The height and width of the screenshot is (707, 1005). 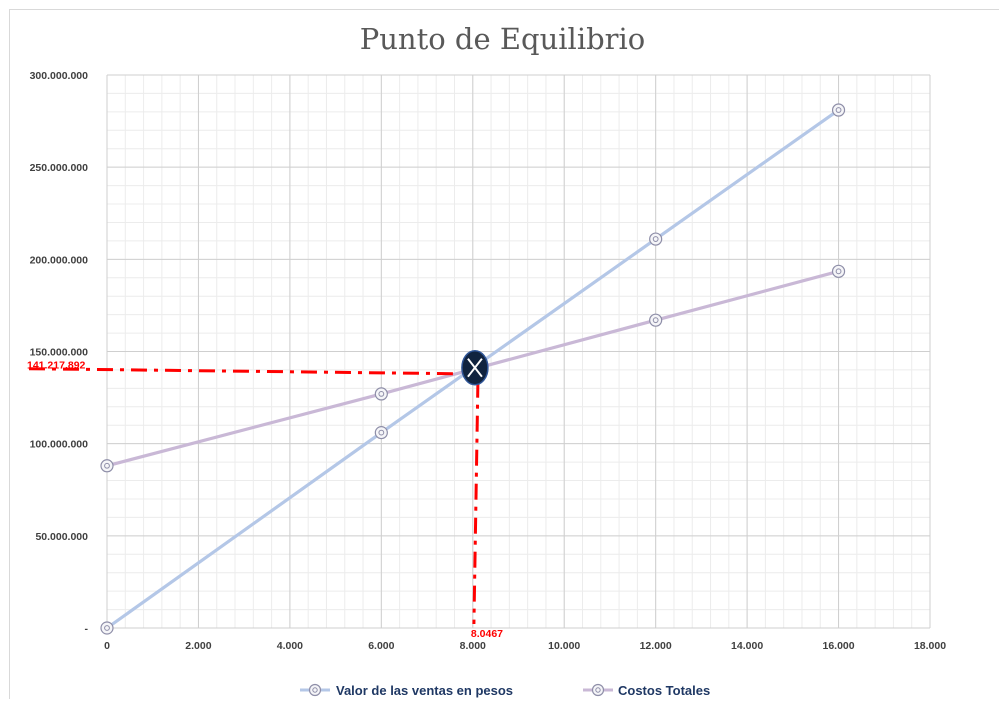 I want to click on x-tick-label: 12.000, so click(x=656, y=646).